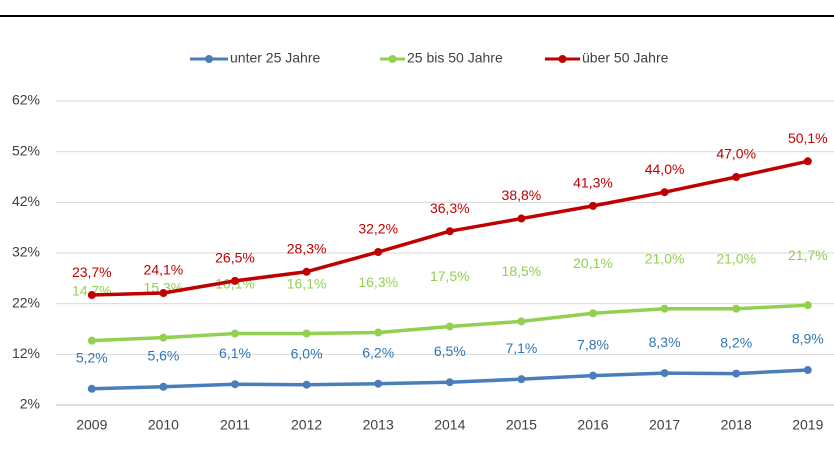 The width and height of the screenshot is (834, 450). Describe the element at coordinates (26, 100) in the screenshot. I see `y-tick-label: 62%` at that location.